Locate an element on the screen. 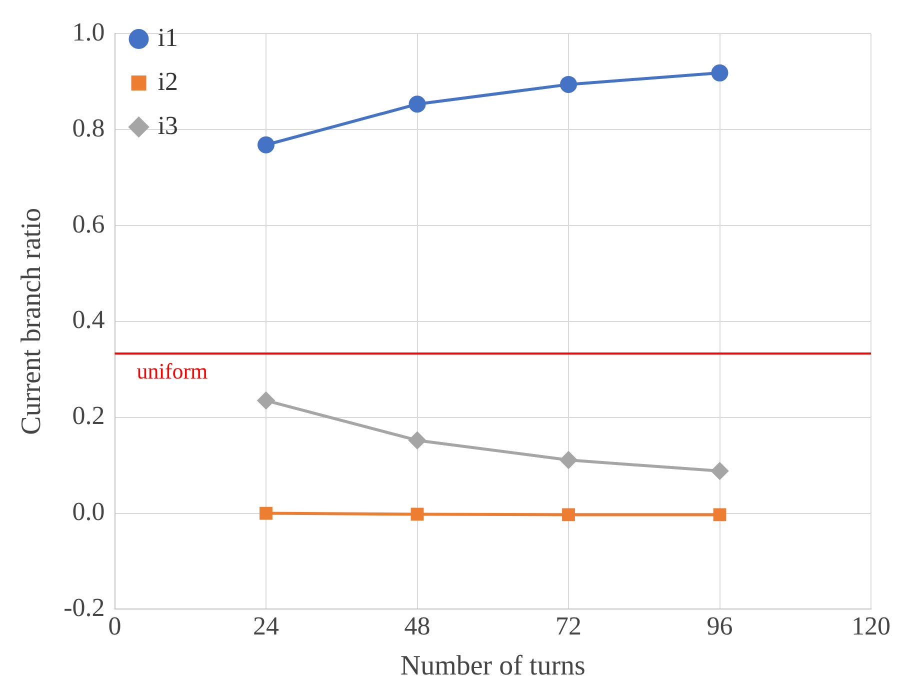 The width and height of the screenshot is (909, 700). y-tick-label: 0.0 is located at coordinates (88, 511).